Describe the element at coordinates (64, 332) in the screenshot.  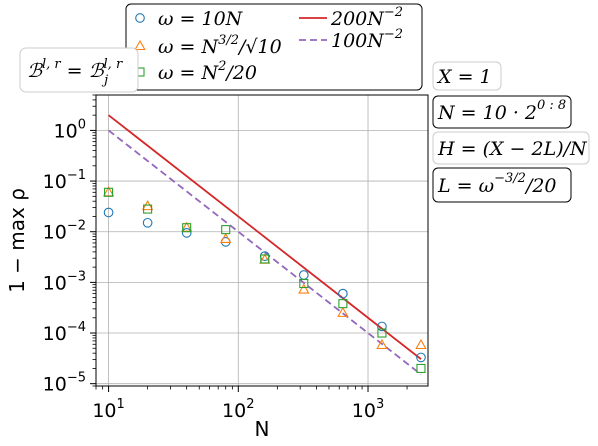
I see `y-tick-label-4: 10⁻⁴` at that location.